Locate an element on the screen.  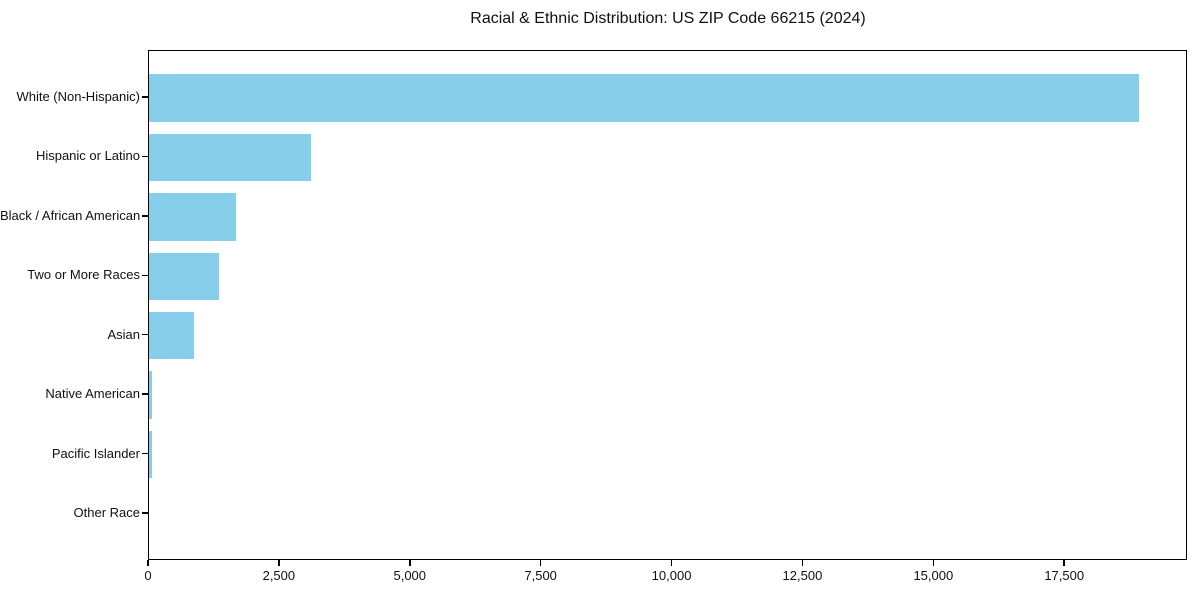
x-tick-label: 5,000 is located at coordinates (410, 575).